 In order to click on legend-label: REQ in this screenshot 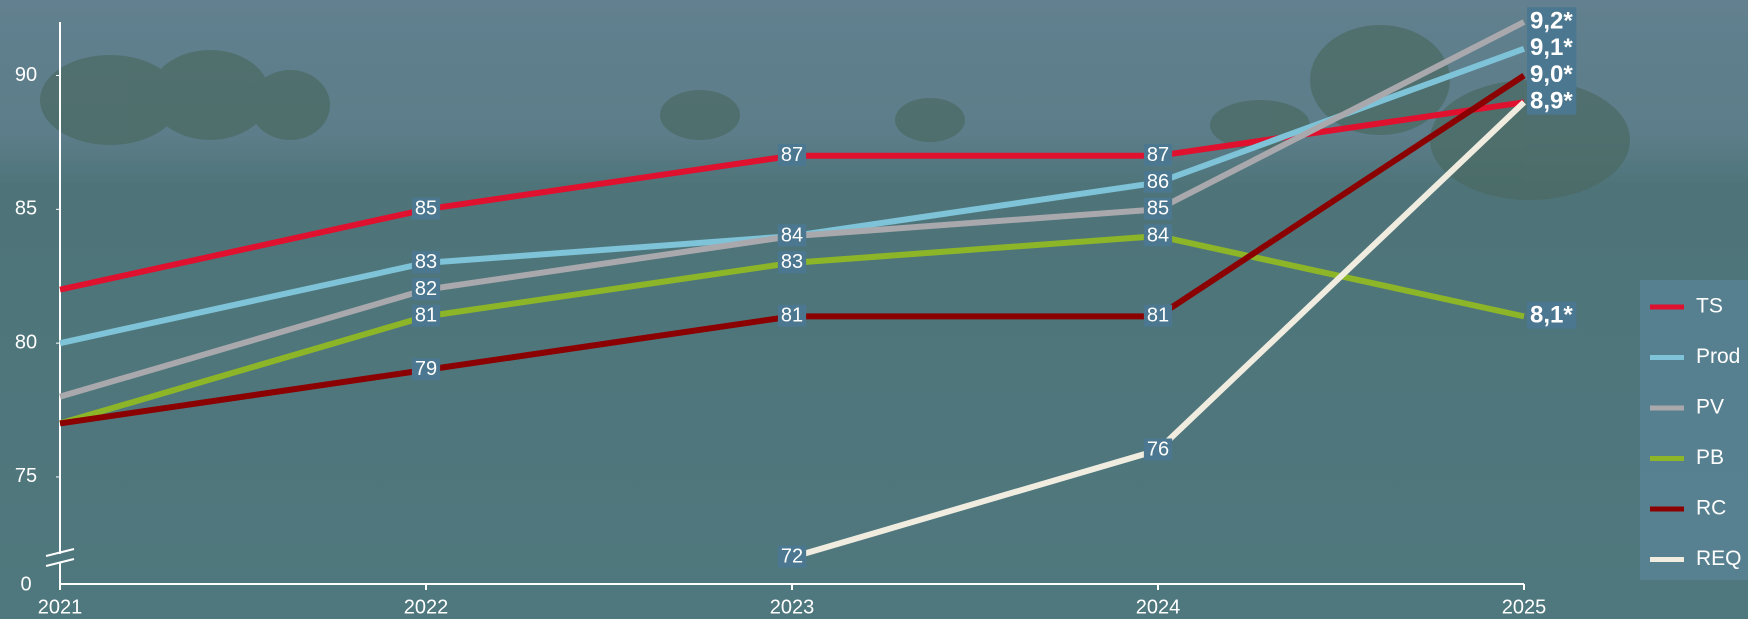, I will do `click(1719, 558)`.